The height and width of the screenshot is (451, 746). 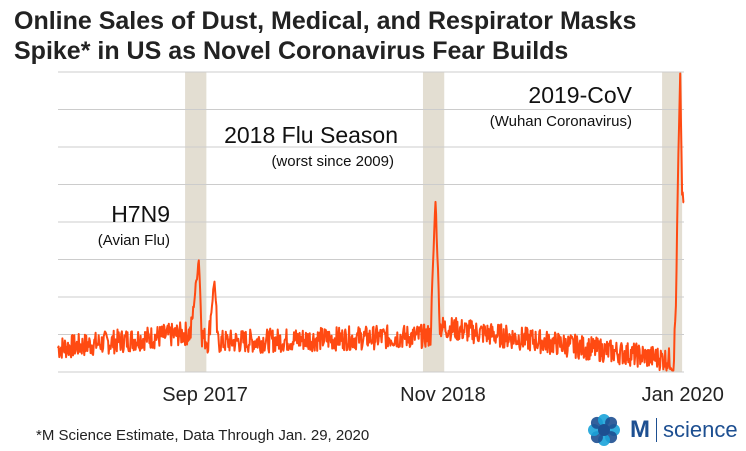 I want to click on annotation-title-2: 2018 Flu Season, so click(x=311, y=135).